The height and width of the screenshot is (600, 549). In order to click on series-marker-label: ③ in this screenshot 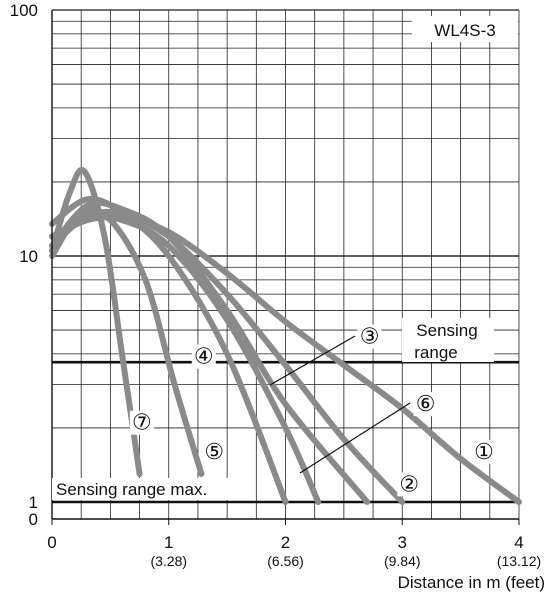, I will do `click(370, 336)`.